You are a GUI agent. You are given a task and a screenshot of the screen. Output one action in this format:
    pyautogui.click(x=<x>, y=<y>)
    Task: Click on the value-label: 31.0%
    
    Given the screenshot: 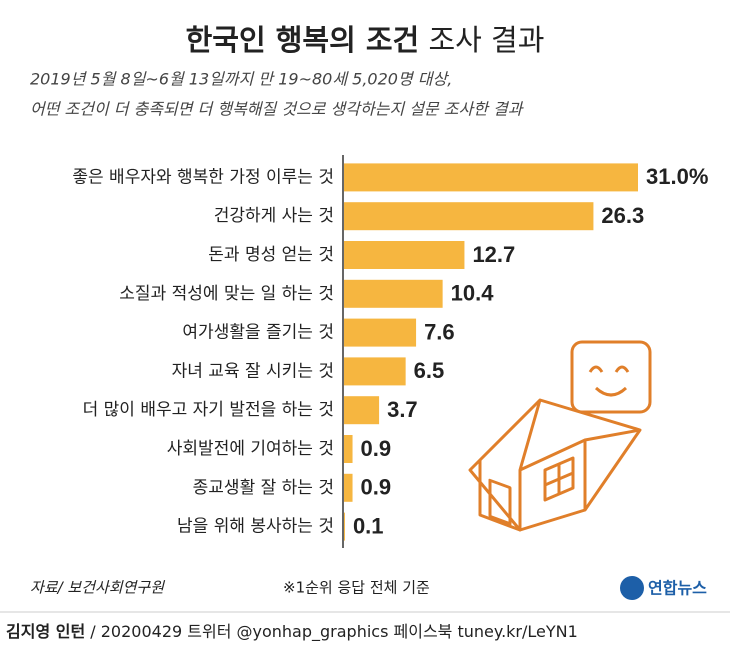 What is the action you would take?
    pyautogui.click(x=677, y=176)
    